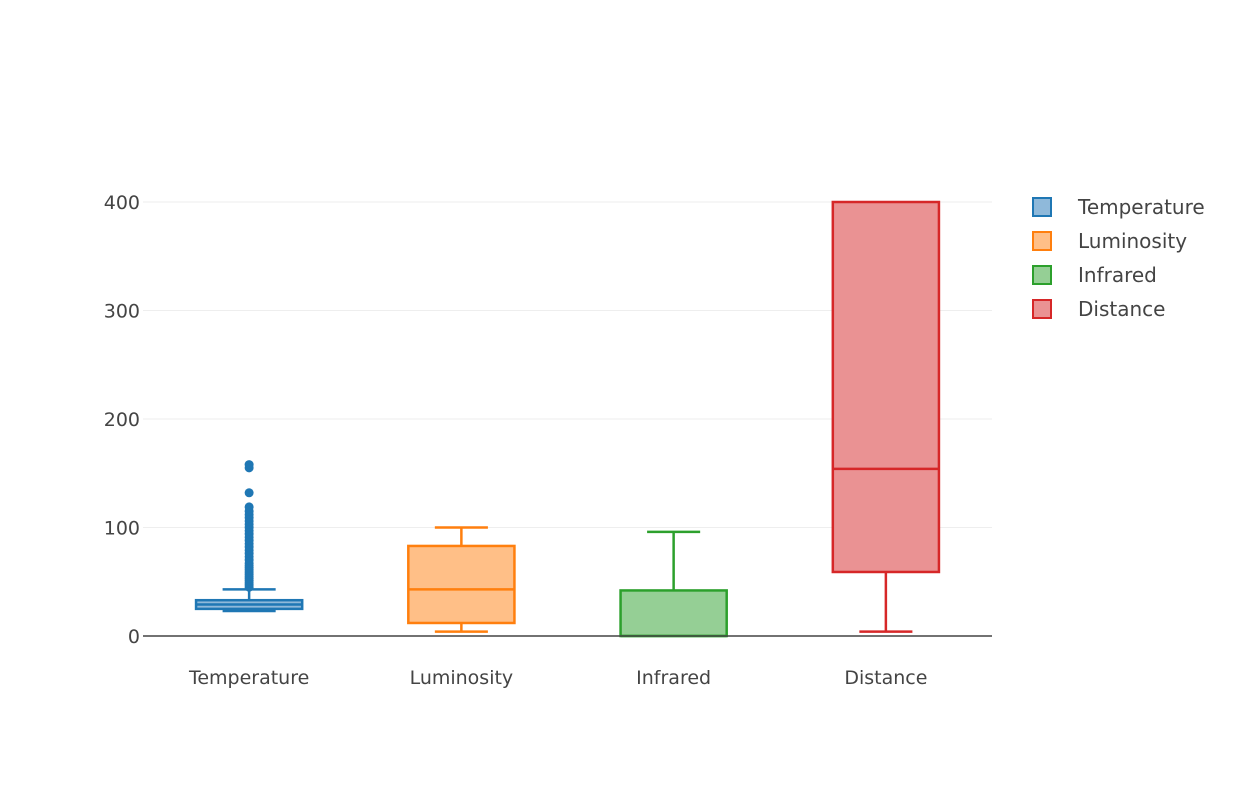  I want to click on legend: Temperature Luminosity Infrared Distance, so click(1118, 258).